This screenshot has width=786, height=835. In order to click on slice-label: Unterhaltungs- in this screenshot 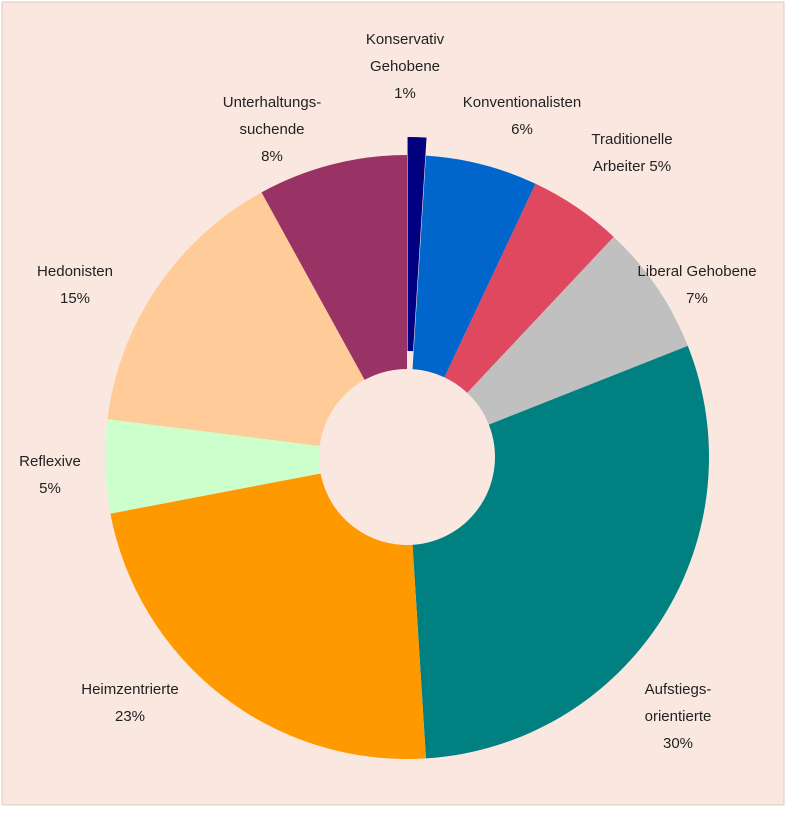, I will do `click(272, 102)`.